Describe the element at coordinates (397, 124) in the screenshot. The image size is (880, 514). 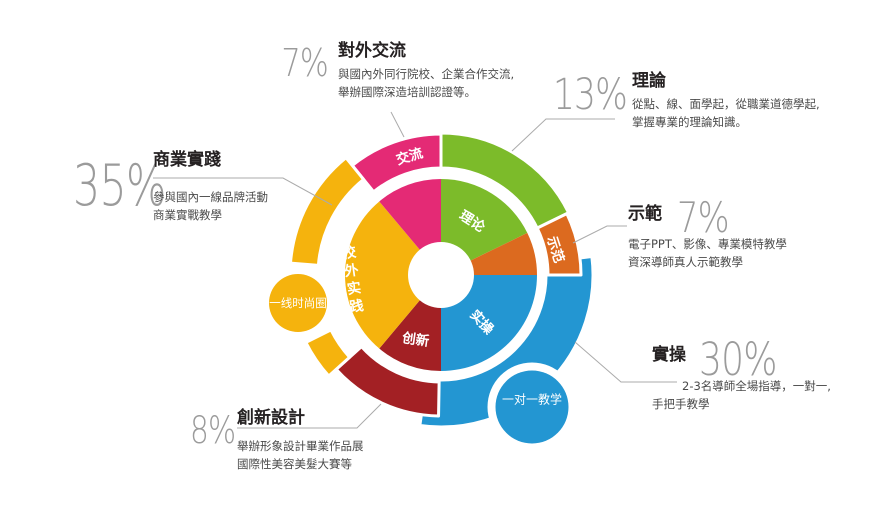
I see `connector-exchange` at that location.